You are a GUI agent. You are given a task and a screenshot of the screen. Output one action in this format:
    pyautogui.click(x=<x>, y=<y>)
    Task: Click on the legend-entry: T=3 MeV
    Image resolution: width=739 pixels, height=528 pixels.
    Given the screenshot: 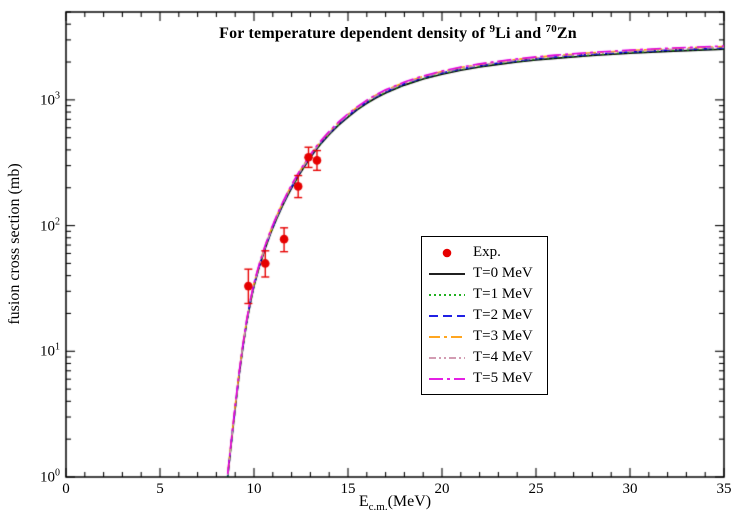 What is the action you would take?
    pyautogui.click(x=480, y=336)
    